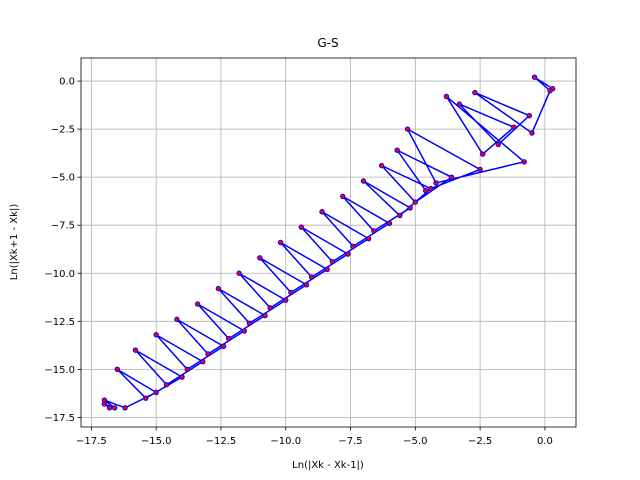 This screenshot has width=640, height=480. What do you see at coordinates (328, 465) in the screenshot?
I see `x-axis-label: Ln(|Xk - Xk-1|)` at bounding box center [328, 465].